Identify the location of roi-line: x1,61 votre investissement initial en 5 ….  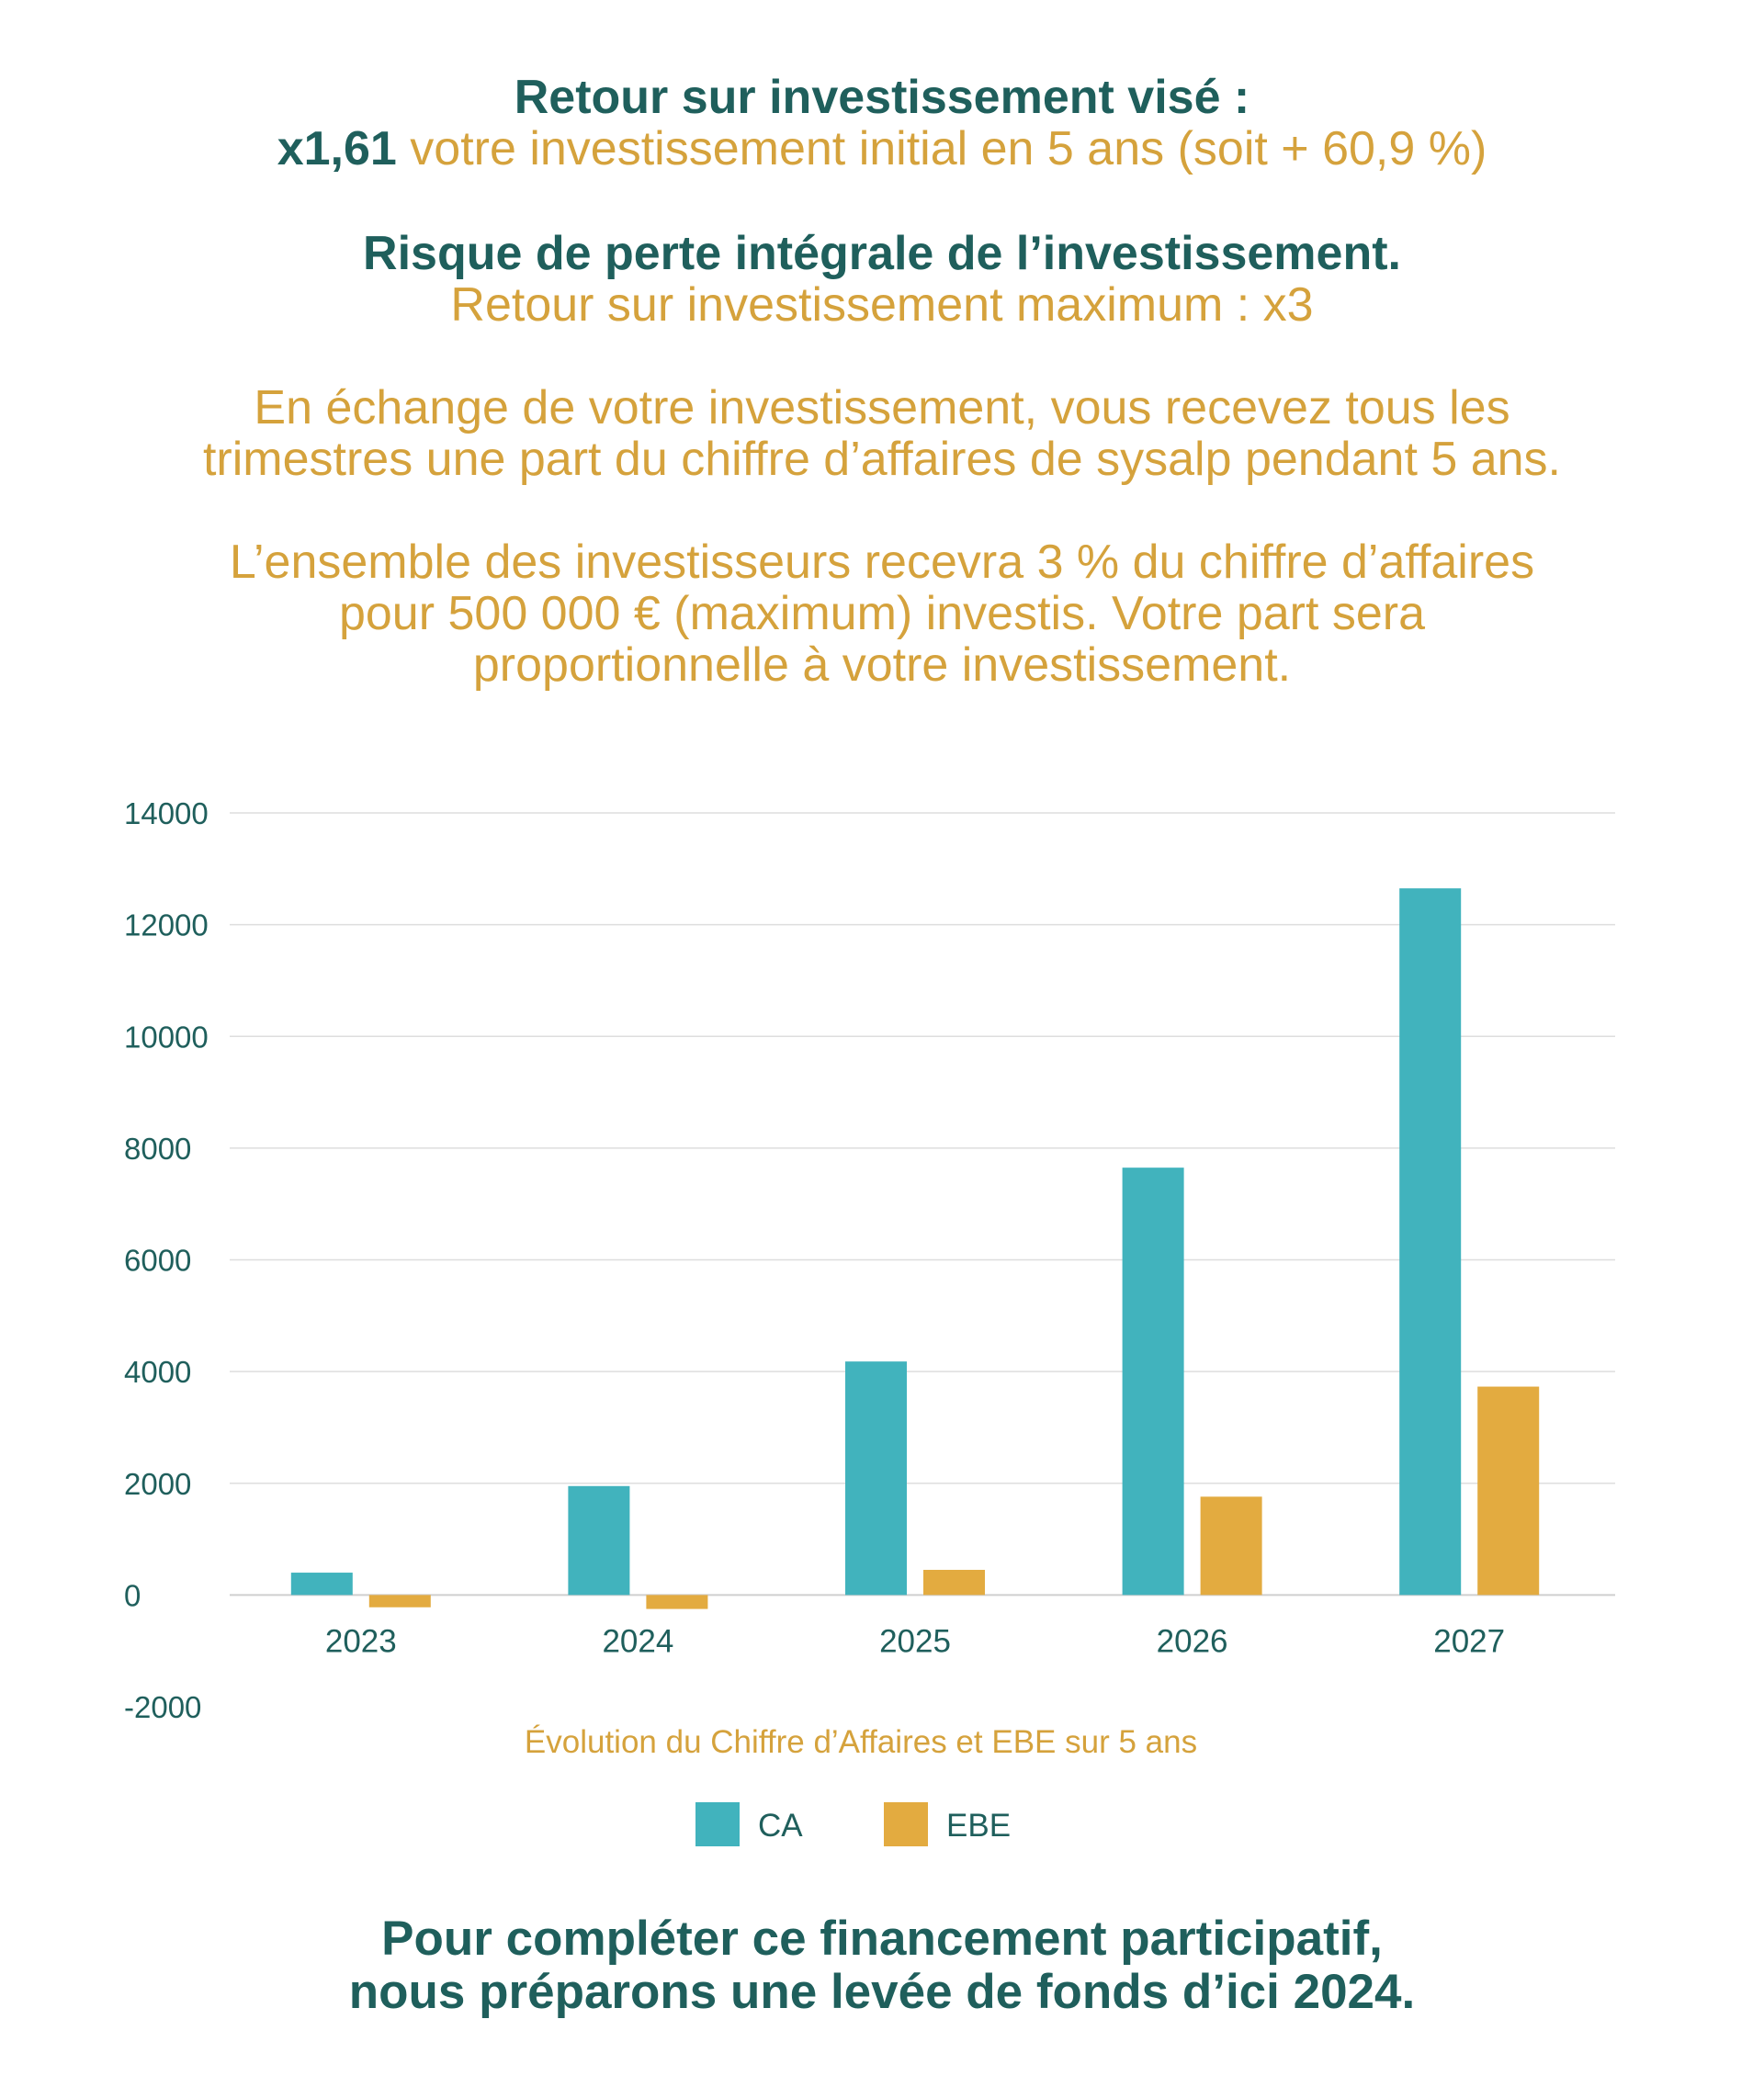
(882, 149).